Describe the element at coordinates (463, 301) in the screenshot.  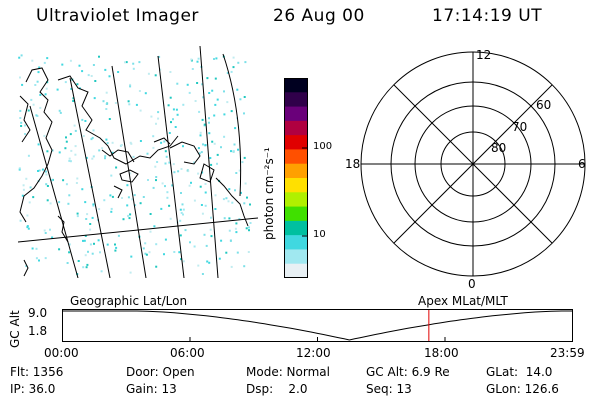
I see `altitude-right-title: Apex MLat/MLT` at that location.